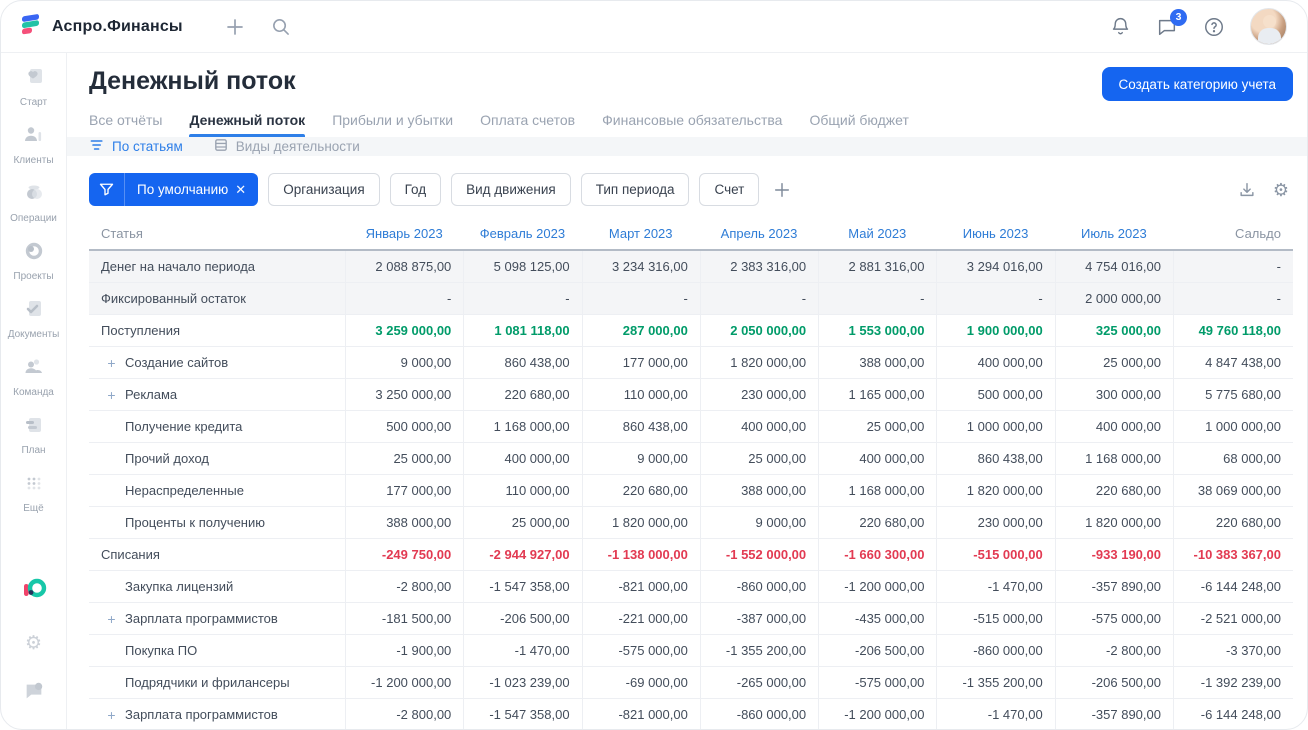  Describe the element at coordinates (1178, 17) in the screenshot. I see `messages-badge: 3` at that location.